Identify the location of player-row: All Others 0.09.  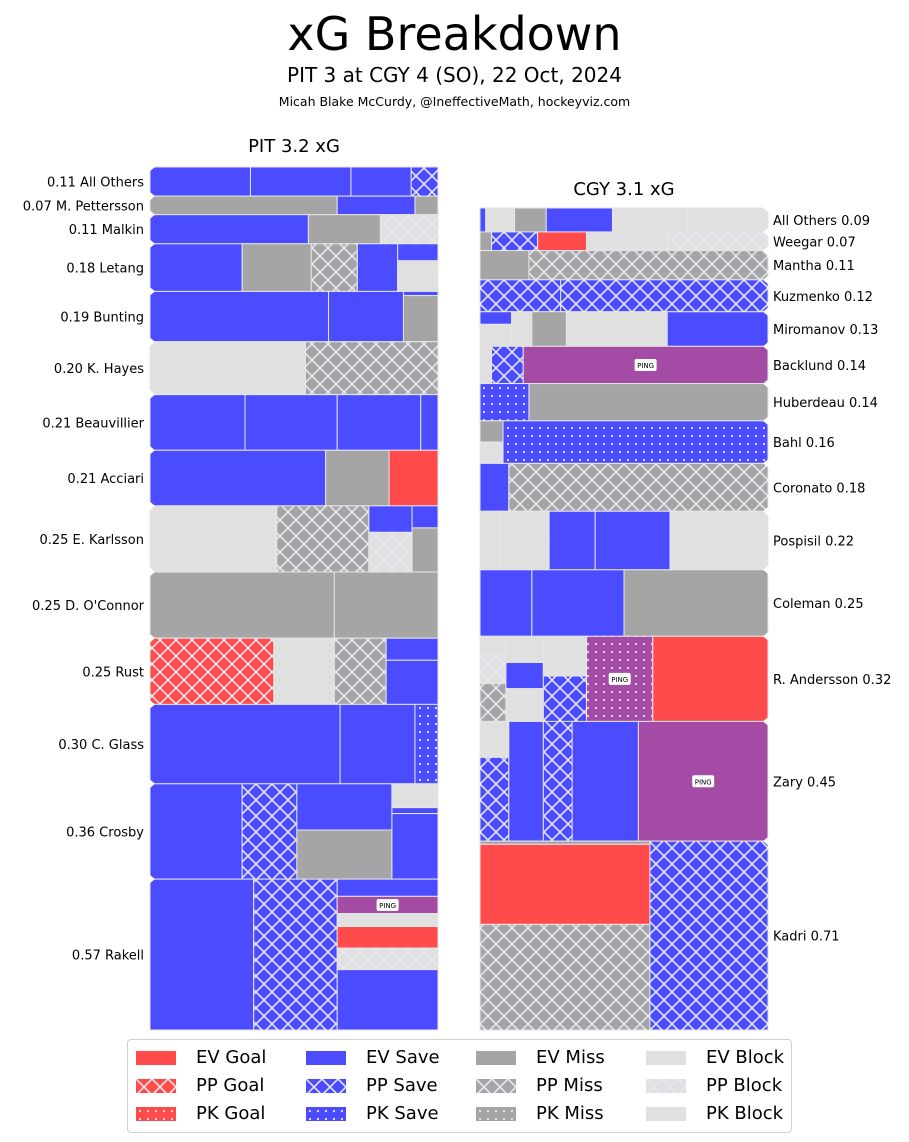
(674, 218).